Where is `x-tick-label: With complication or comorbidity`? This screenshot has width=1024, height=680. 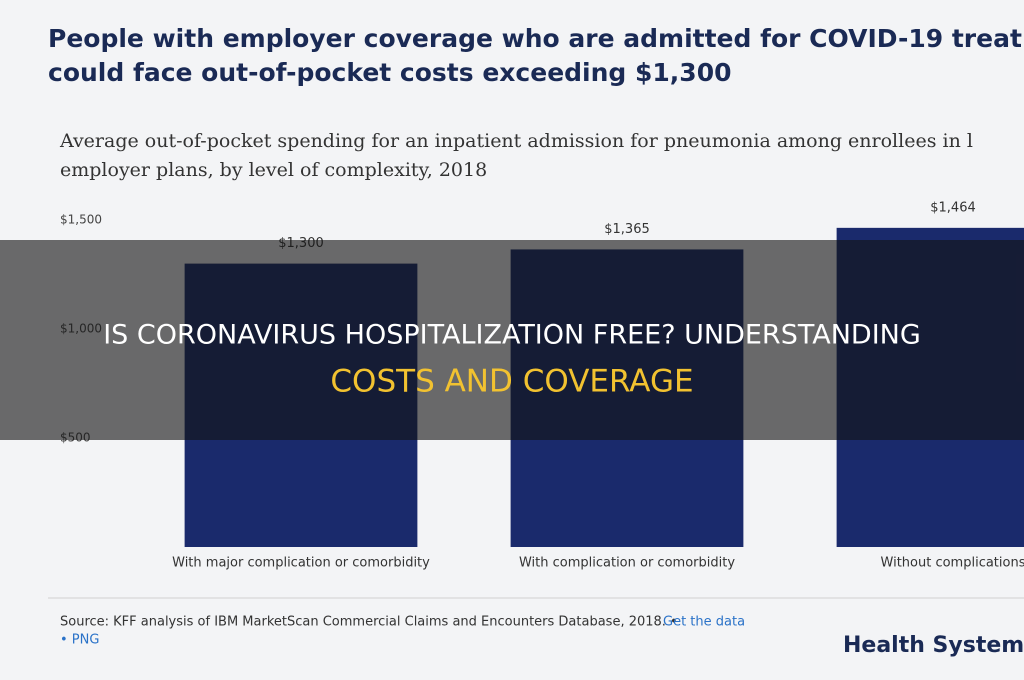 x-tick-label: With complication or comorbidity is located at coordinates (627, 563).